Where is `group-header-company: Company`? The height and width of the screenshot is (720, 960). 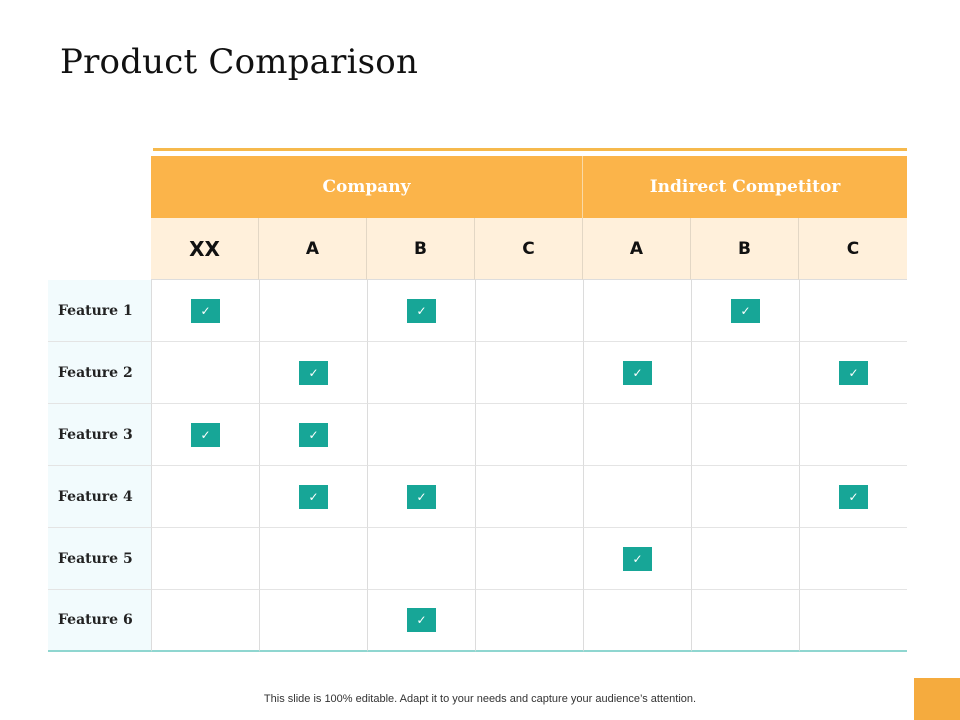 group-header-company: Company is located at coordinates (367, 187).